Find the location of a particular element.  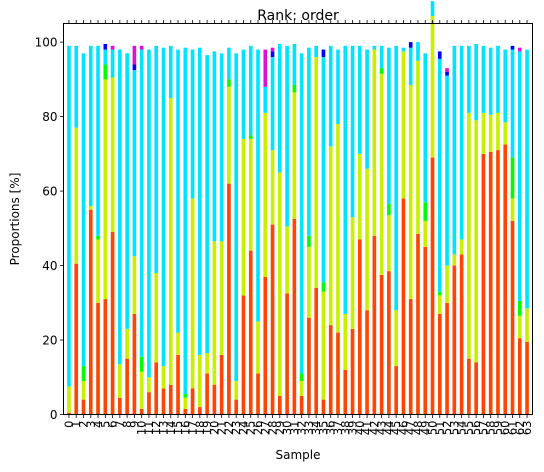

bar-segment-32-s0 is located at coordinates (301, 405).